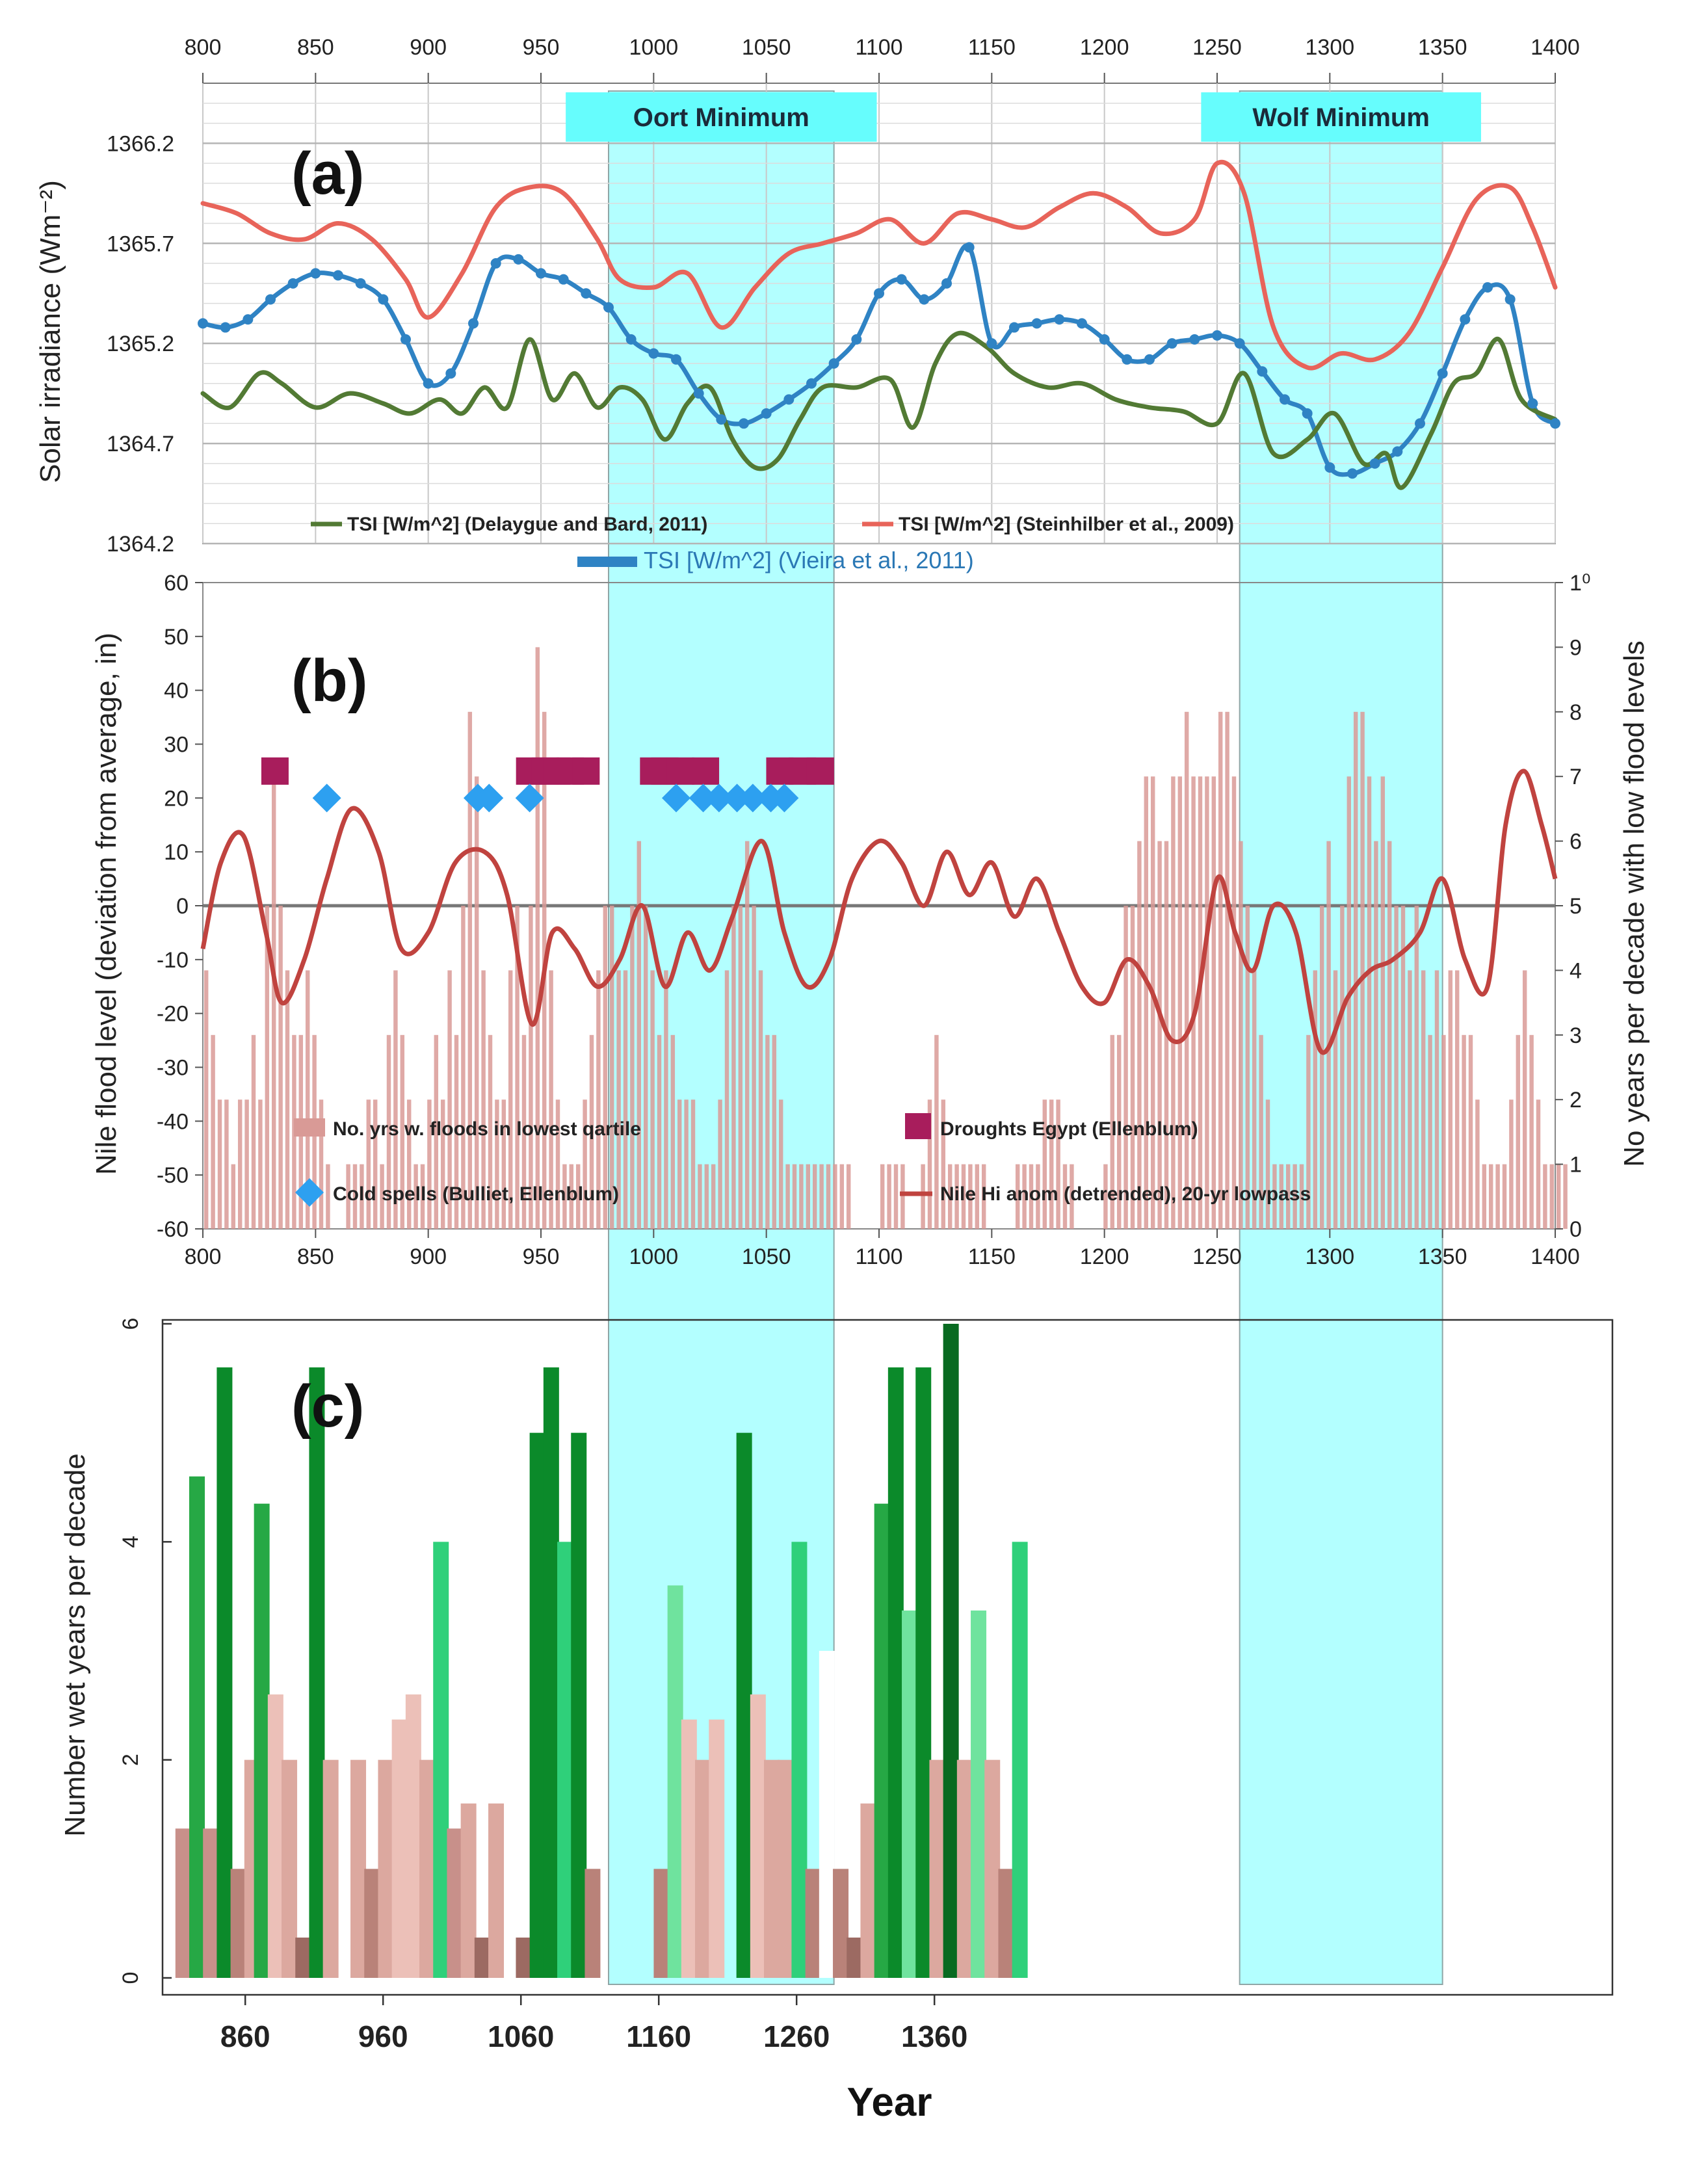  What do you see at coordinates (309, 1192) in the screenshot?
I see `legend-swatch-cold-spells` at bounding box center [309, 1192].